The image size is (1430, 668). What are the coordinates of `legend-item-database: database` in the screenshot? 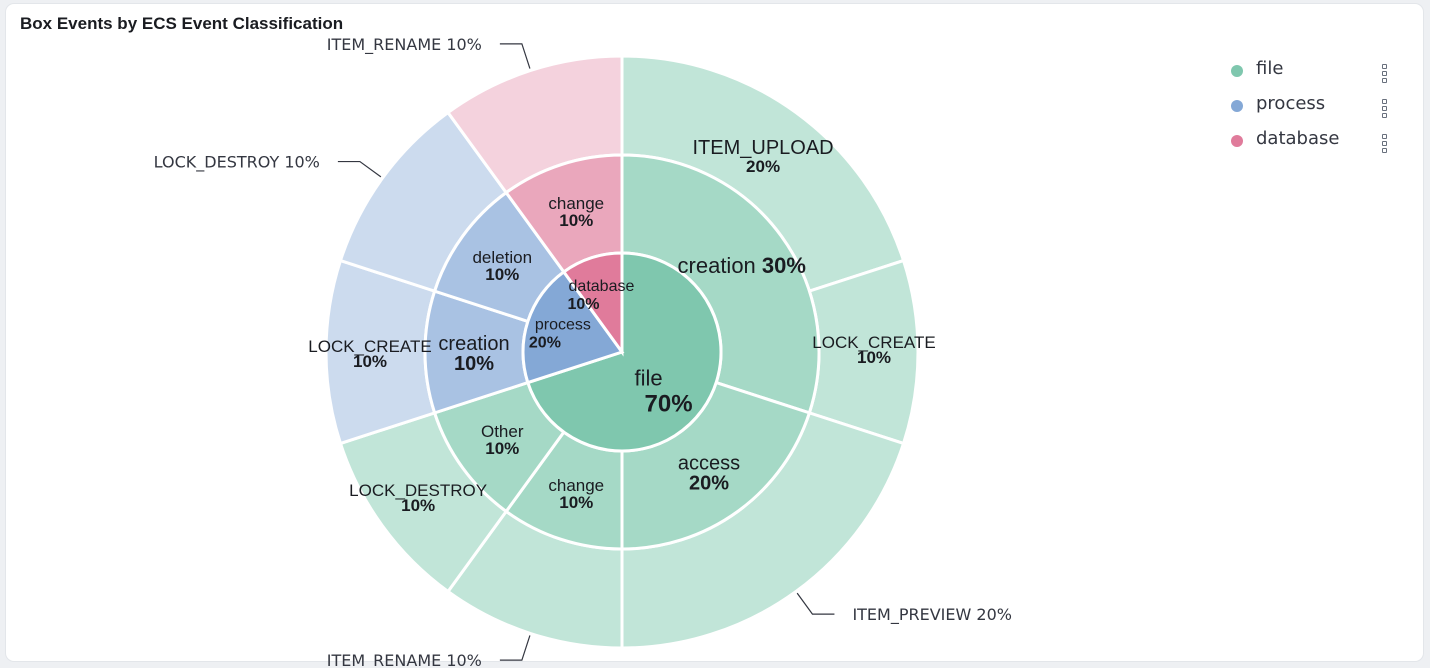 It's located at (1311, 143).